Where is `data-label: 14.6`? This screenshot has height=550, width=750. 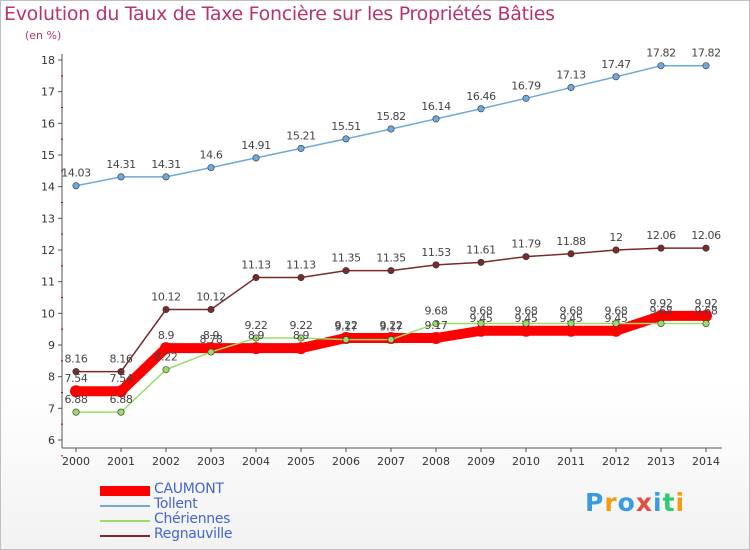
data-label: 14.6 is located at coordinates (211, 155).